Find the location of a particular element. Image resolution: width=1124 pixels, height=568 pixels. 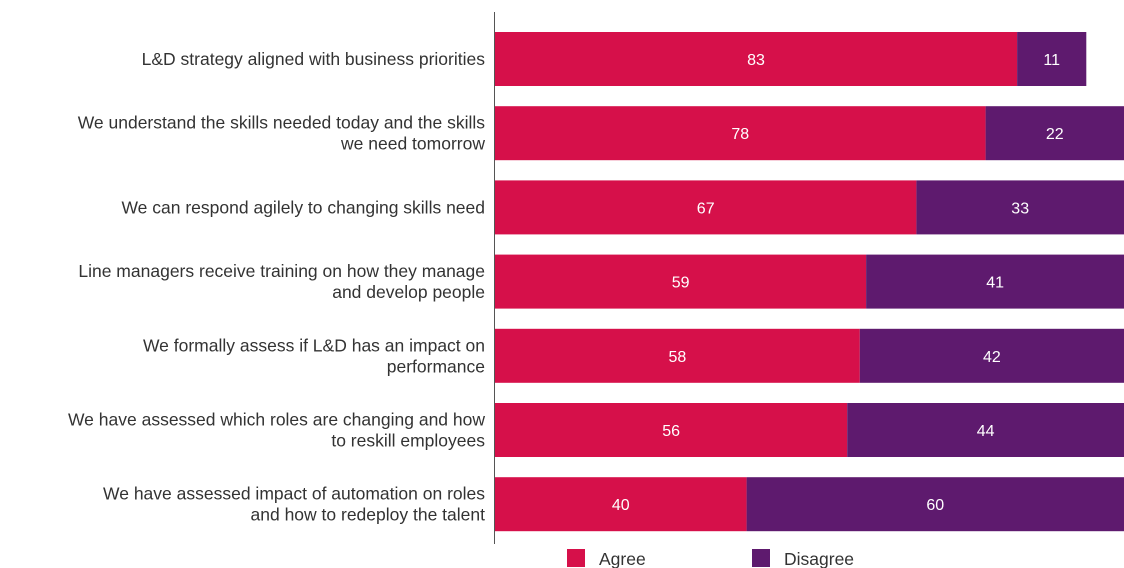

legend-swatch-agree is located at coordinates (576, 558).